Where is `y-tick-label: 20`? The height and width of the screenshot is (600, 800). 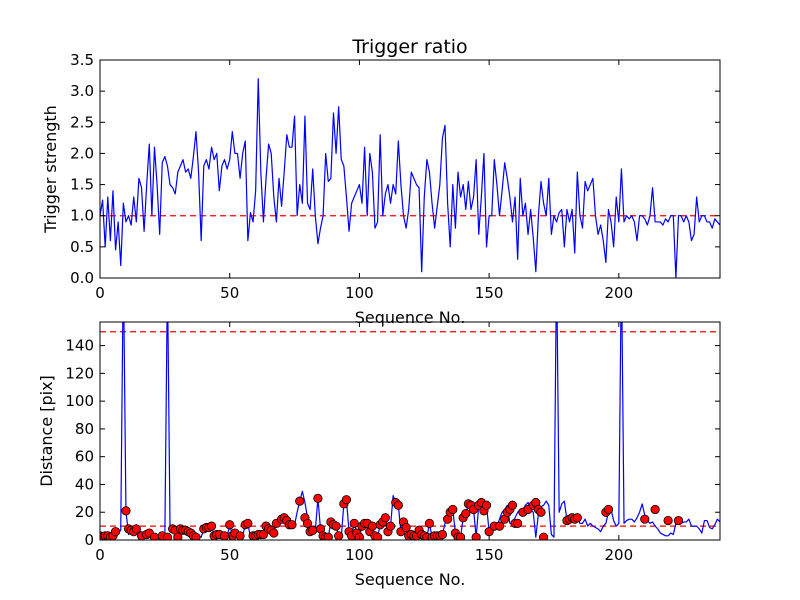
y-tick-label: 20 is located at coordinates (84, 512).